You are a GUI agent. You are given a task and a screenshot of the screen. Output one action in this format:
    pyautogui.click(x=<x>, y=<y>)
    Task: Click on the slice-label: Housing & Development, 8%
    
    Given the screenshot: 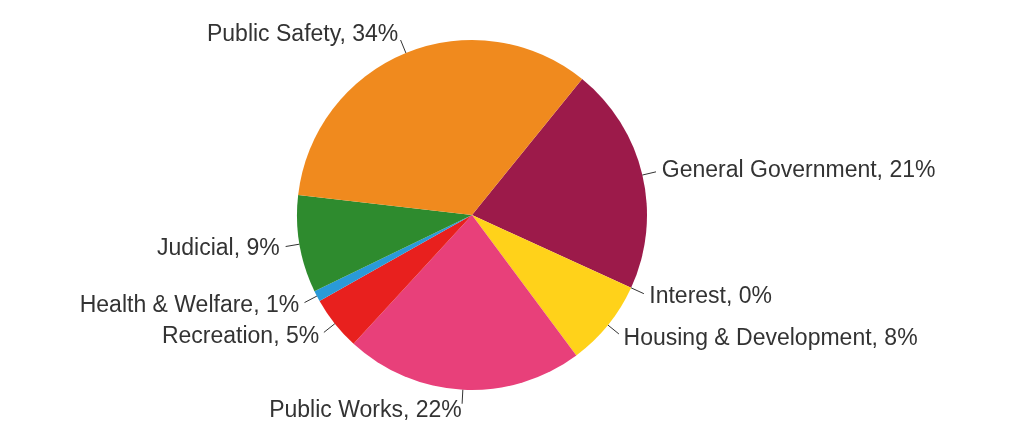 What is the action you would take?
    pyautogui.click(x=770, y=336)
    